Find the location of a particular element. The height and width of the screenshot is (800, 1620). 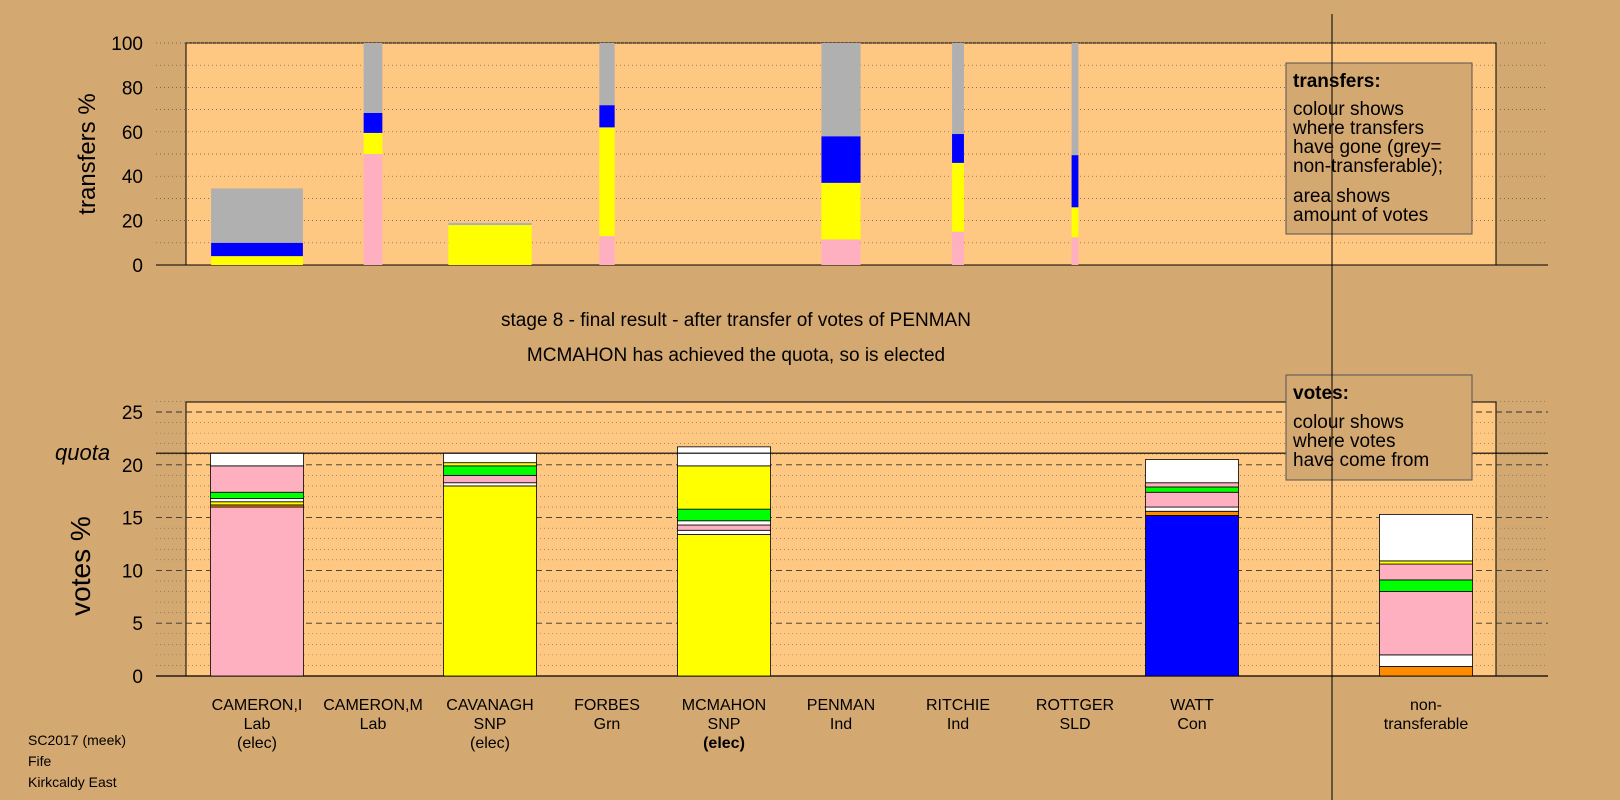

transfers-y-tick-label: 40 is located at coordinates (132, 177).